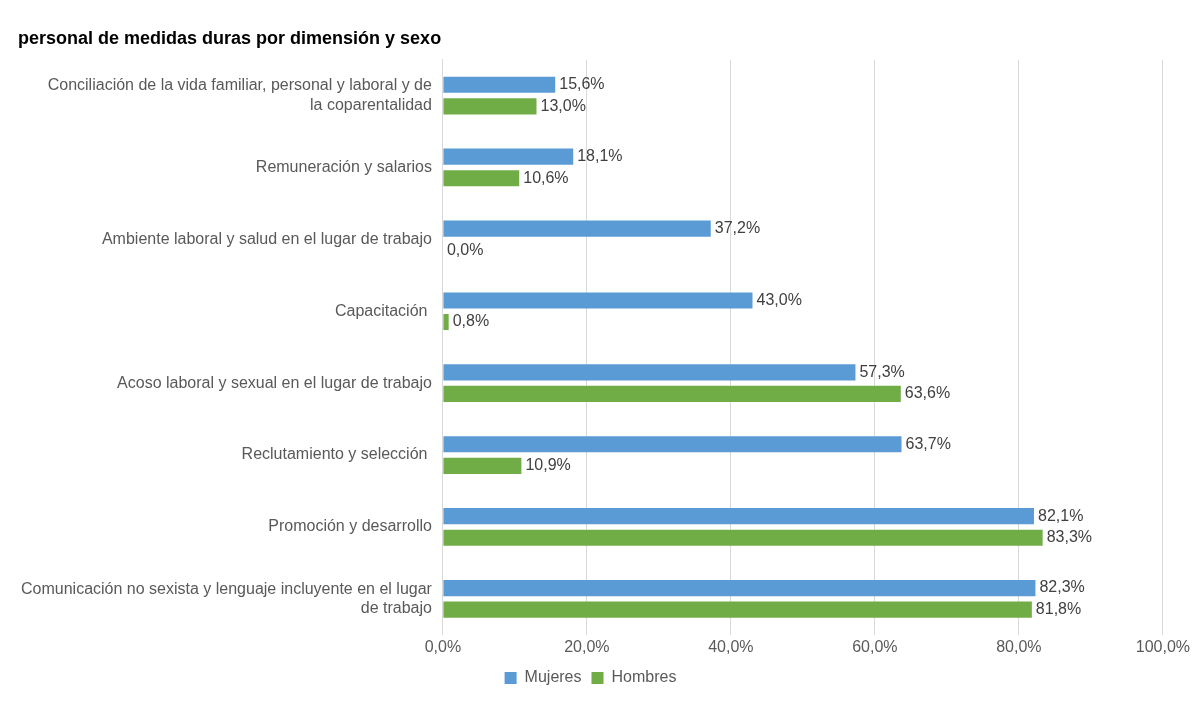 The image size is (1203, 704). I want to click on legend-label: Mujeres, so click(553, 677).